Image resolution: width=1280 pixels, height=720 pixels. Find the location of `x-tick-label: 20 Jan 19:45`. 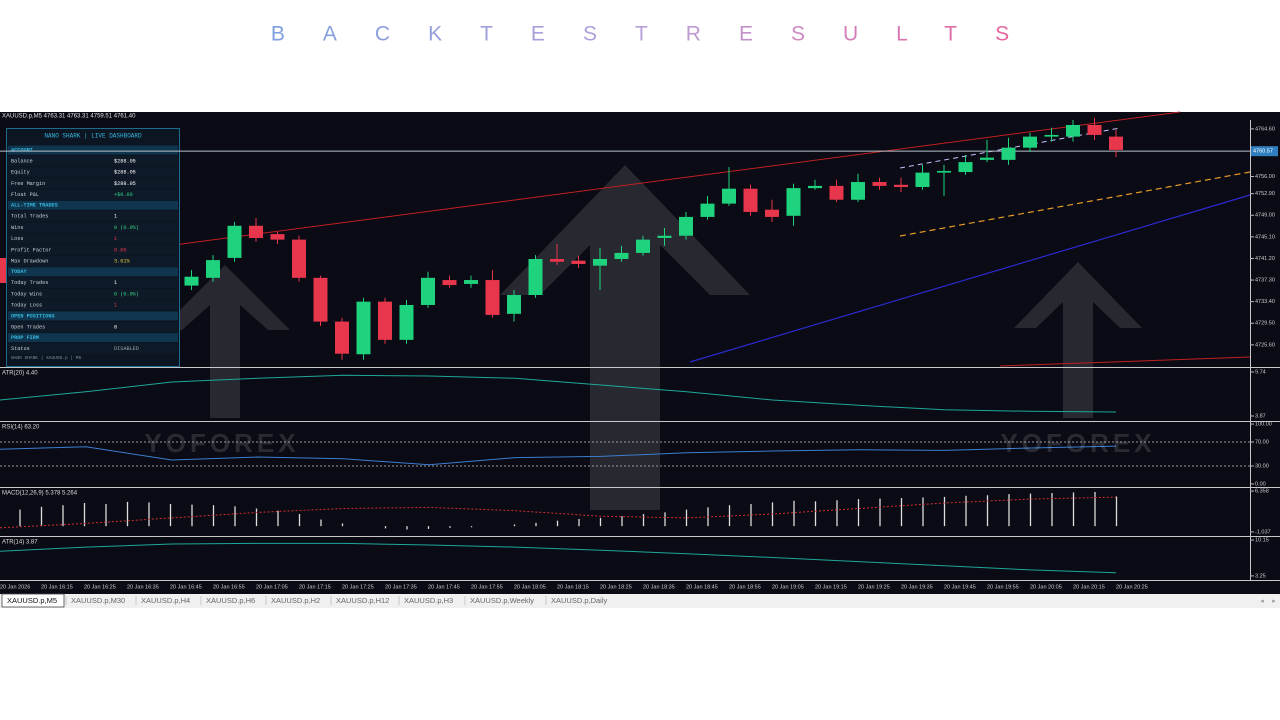

x-tick-label: 20 Jan 19:45 is located at coordinates (960, 587).